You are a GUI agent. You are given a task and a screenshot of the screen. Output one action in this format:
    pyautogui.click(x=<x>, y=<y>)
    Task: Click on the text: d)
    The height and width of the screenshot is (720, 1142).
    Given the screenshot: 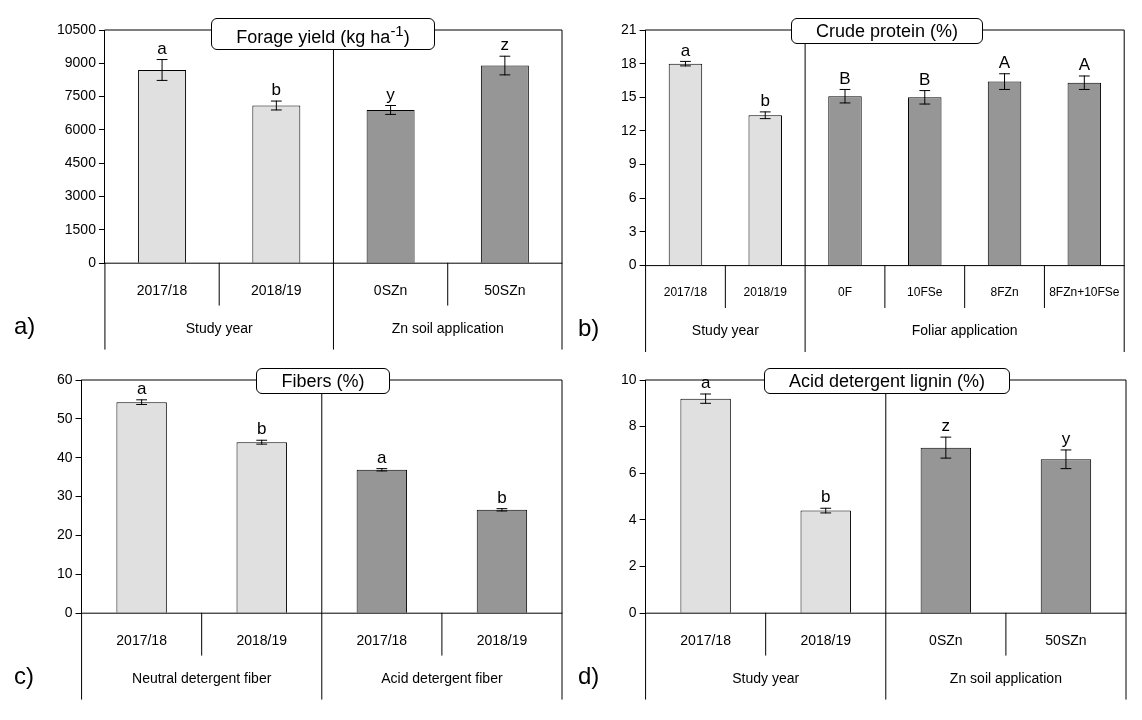 What is the action you would take?
    pyautogui.click(x=589, y=675)
    